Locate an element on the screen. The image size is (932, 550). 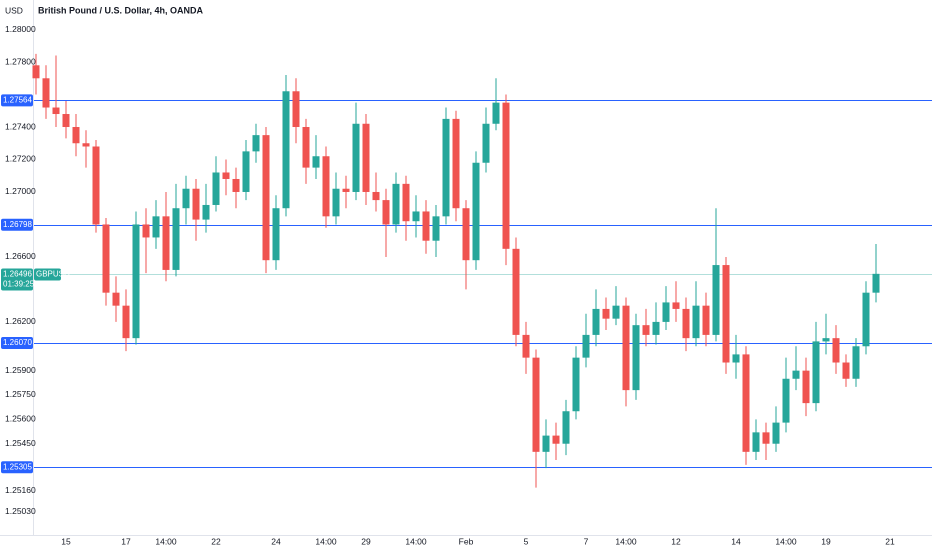
x-tick-label: 22 is located at coordinates (216, 541).